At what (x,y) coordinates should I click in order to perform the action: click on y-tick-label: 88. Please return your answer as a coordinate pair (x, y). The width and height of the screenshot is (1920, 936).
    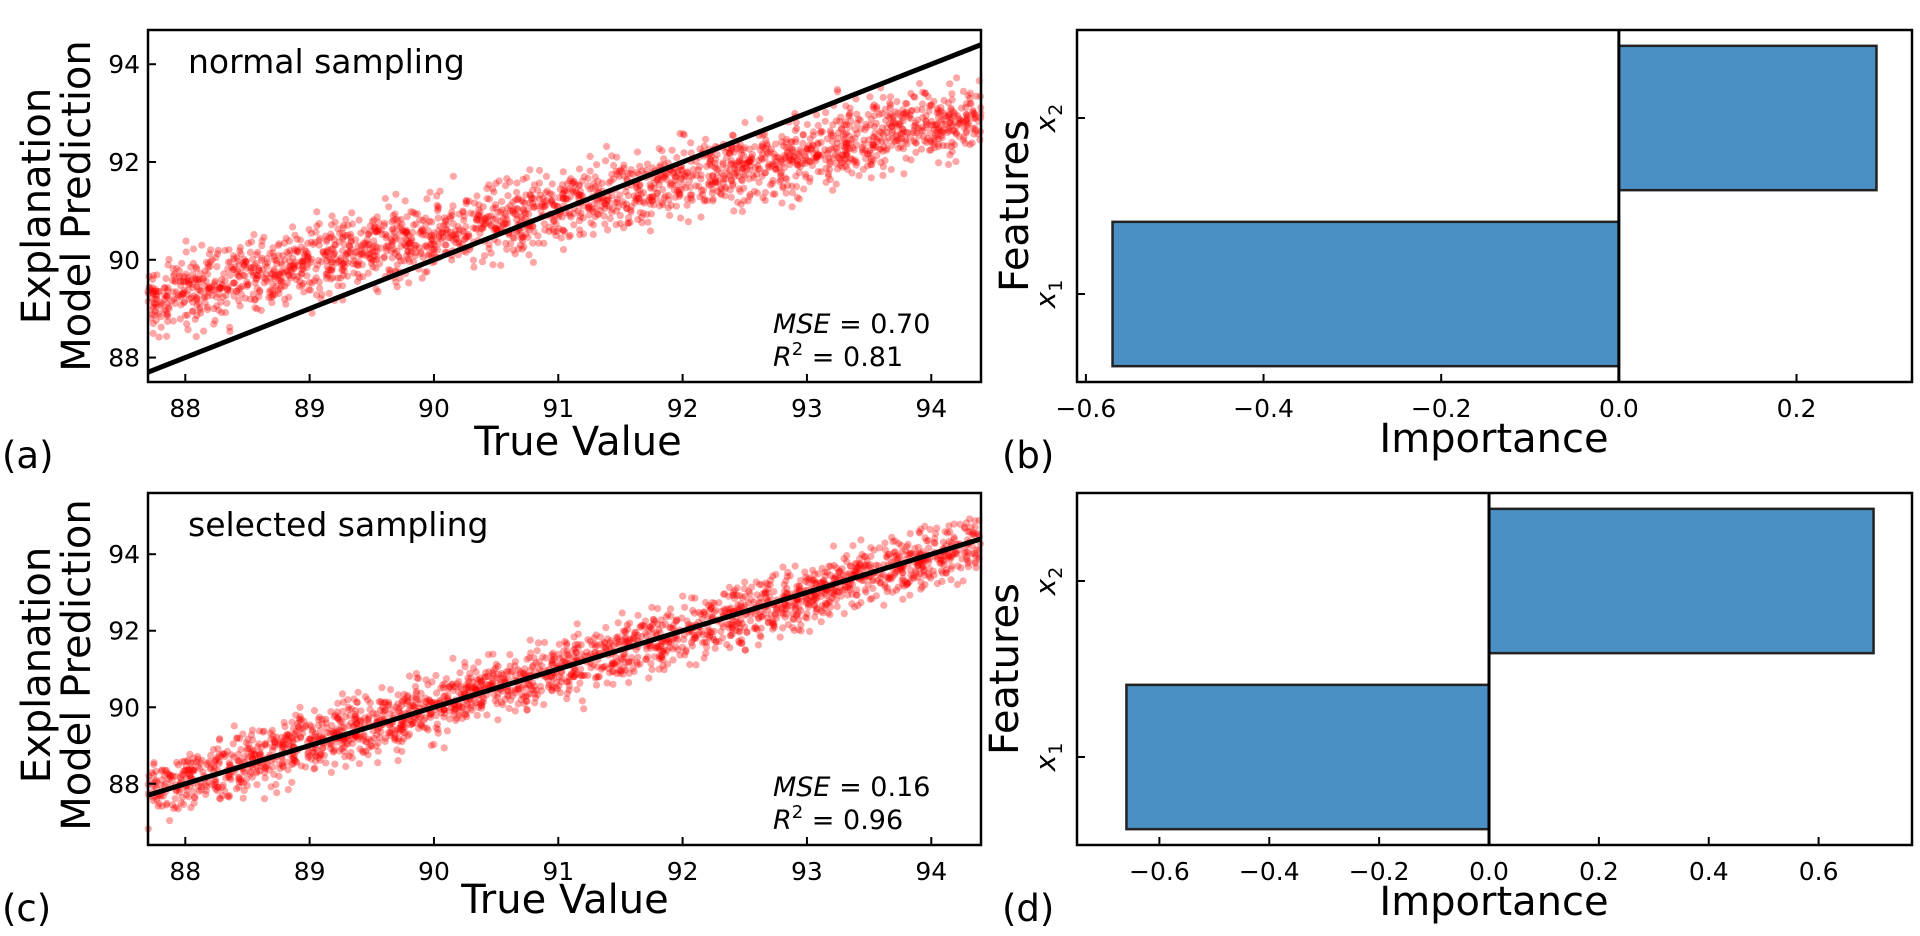
    Looking at the image, I should click on (124, 358).